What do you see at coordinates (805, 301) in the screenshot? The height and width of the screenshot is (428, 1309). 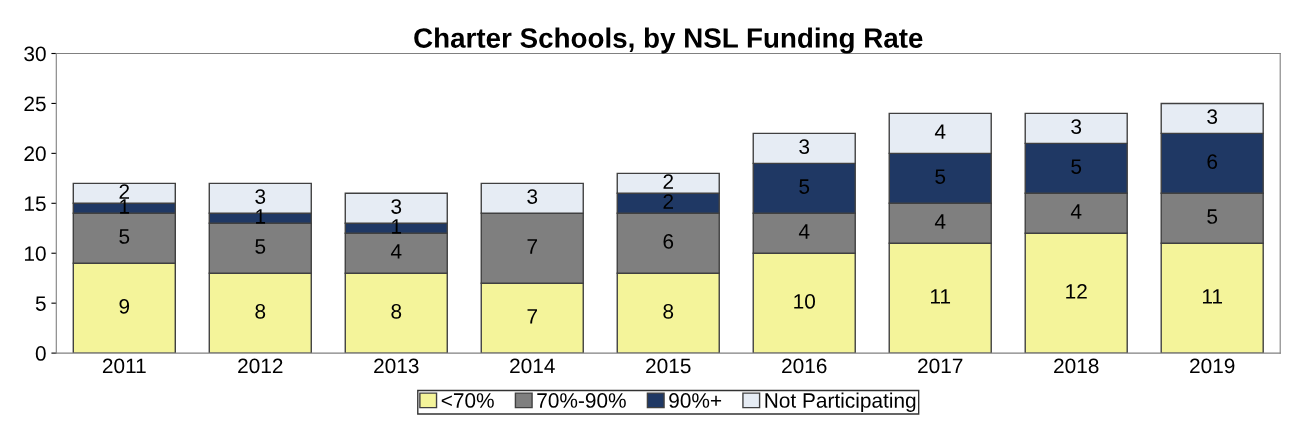 I see `data-label: 10` at bounding box center [805, 301].